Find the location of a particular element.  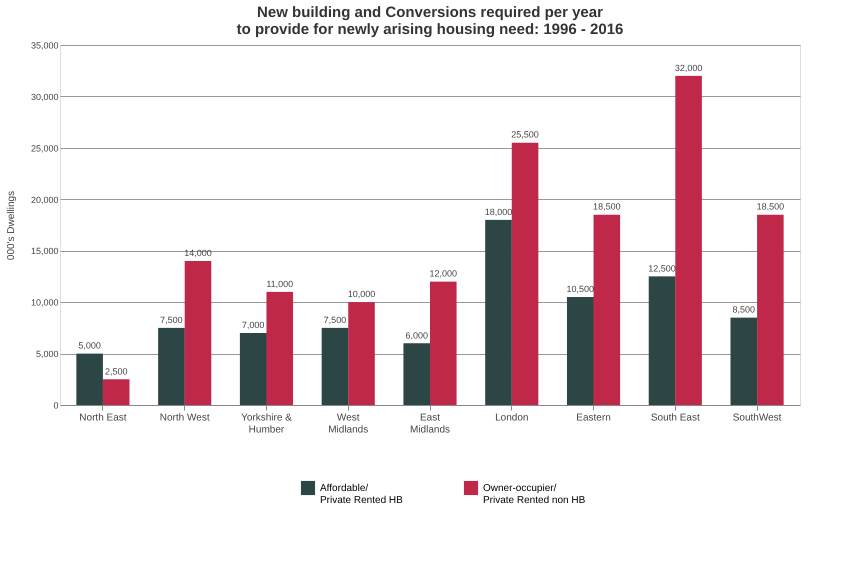

y-tick-label: 5,000 is located at coordinates (47, 354).